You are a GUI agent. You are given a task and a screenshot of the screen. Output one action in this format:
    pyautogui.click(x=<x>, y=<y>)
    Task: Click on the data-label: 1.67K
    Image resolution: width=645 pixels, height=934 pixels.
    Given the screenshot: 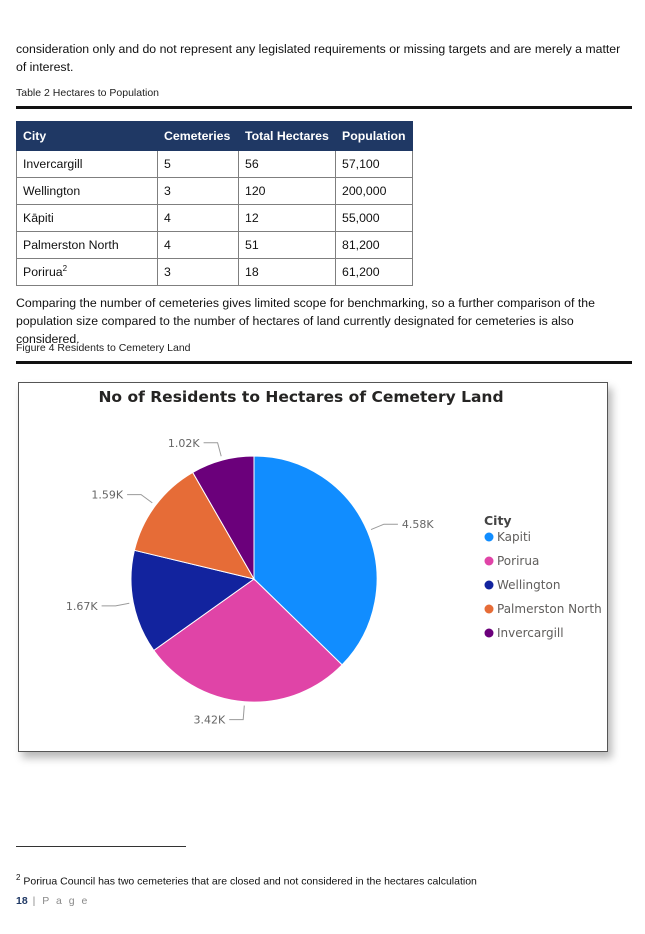 What is the action you would take?
    pyautogui.click(x=82, y=606)
    